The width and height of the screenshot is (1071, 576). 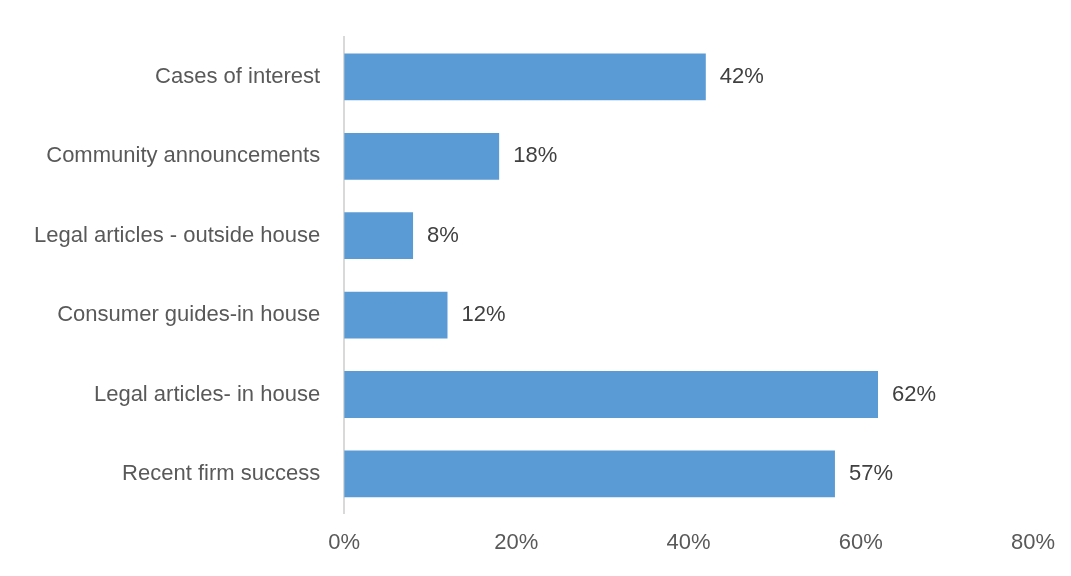 I want to click on x-tick-label: 60%, so click(x=860, y=541).